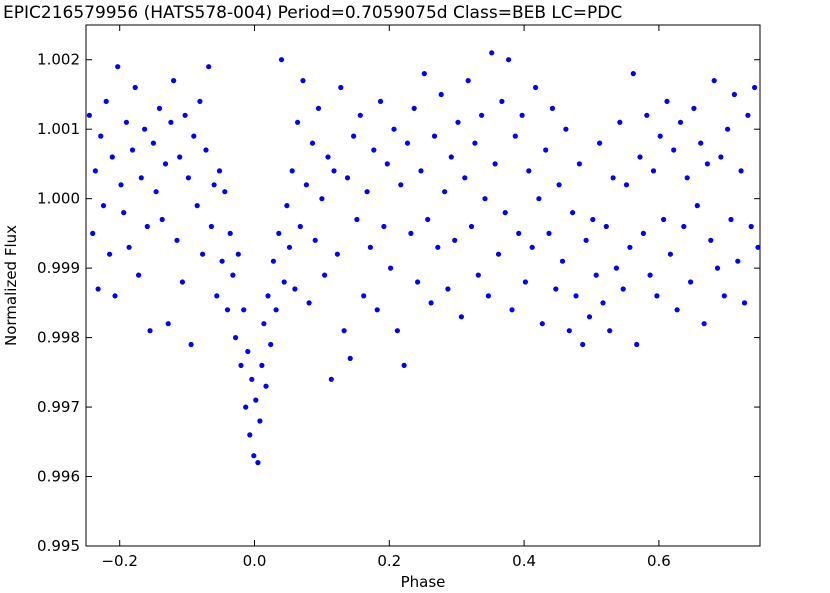 The height and width of the screenshot is (593, 830). What do you see at coordinates (58, 129) in the screenshot?
I see `y-tick-label: 1.001` at bounding box center [58, 129].